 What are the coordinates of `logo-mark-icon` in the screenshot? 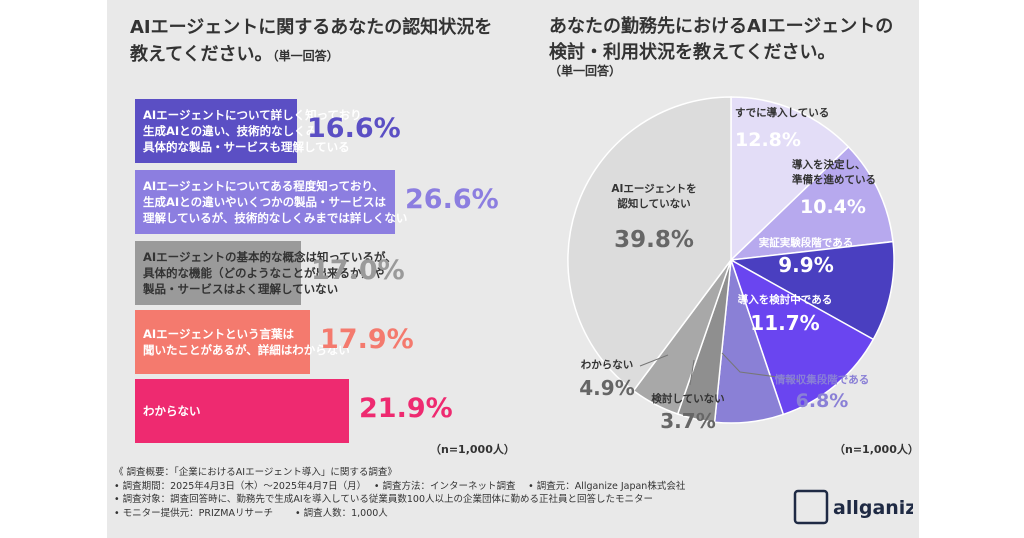 It's located at (811, 507).